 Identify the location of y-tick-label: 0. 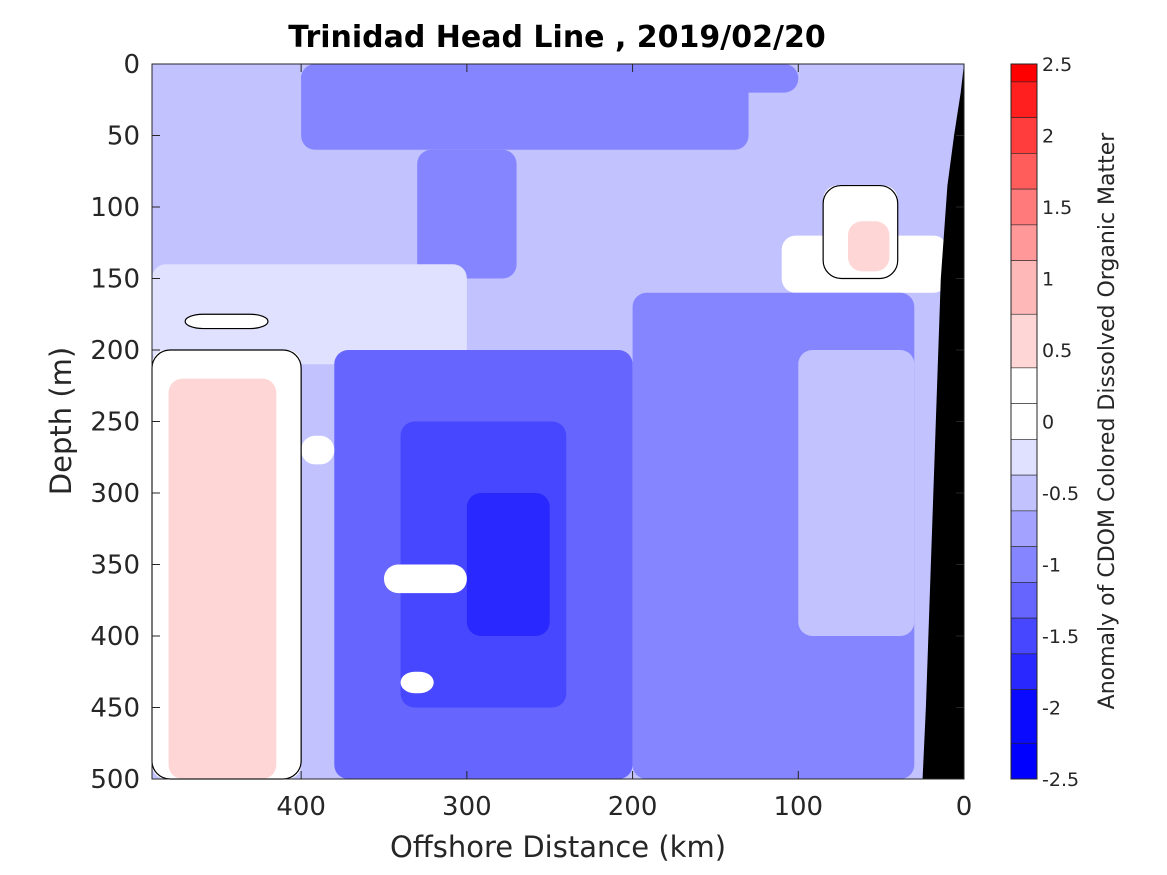
(131, 65).